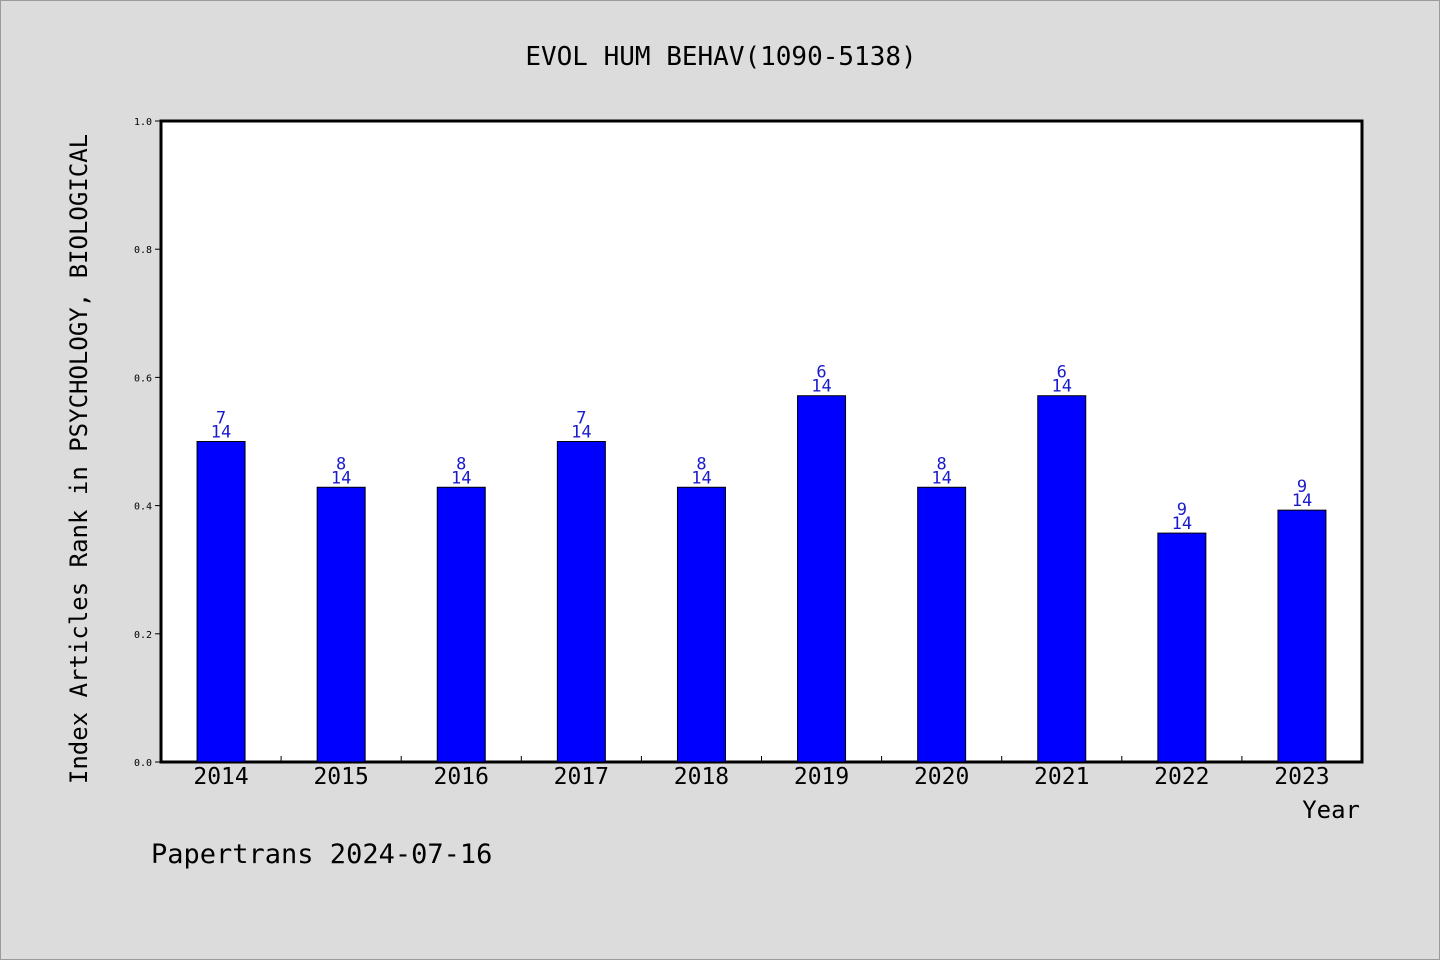  What do you see at coordinates (1301, 777) in the screenshot?
I see `x-tick-label: 2023` at bounding box center [1301, 777].